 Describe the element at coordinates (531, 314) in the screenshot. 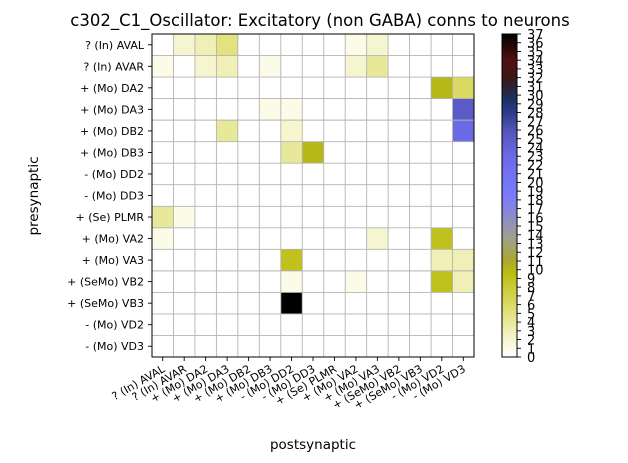

I see `colorbar-tick-label: 5` at that location.